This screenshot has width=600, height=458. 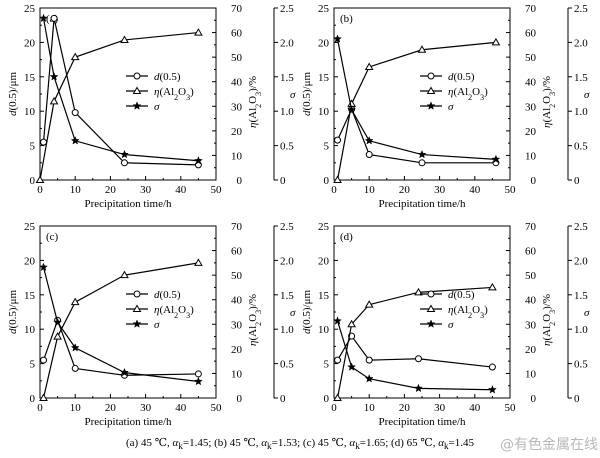 I want to click on legend-label: σ, so click(x=157, y=325).